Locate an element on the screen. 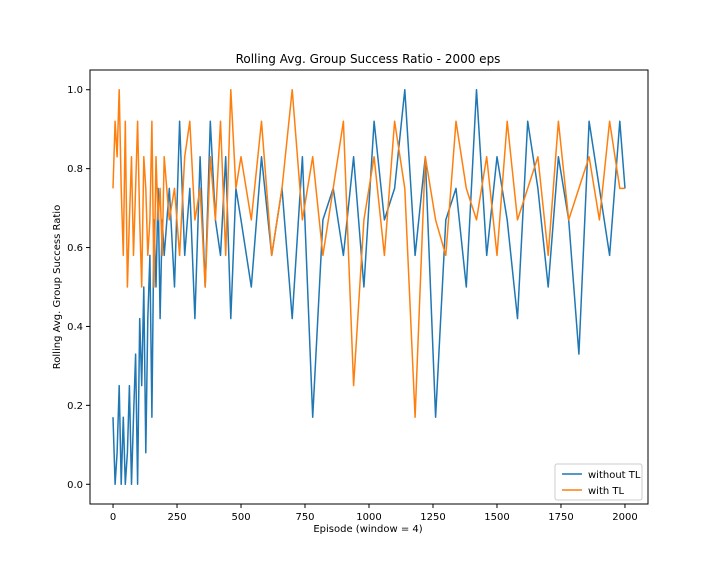 Image resolution: width=720 pixels, height=580 pixels. legend: without TL with TL is located at coordinates (598, 482).